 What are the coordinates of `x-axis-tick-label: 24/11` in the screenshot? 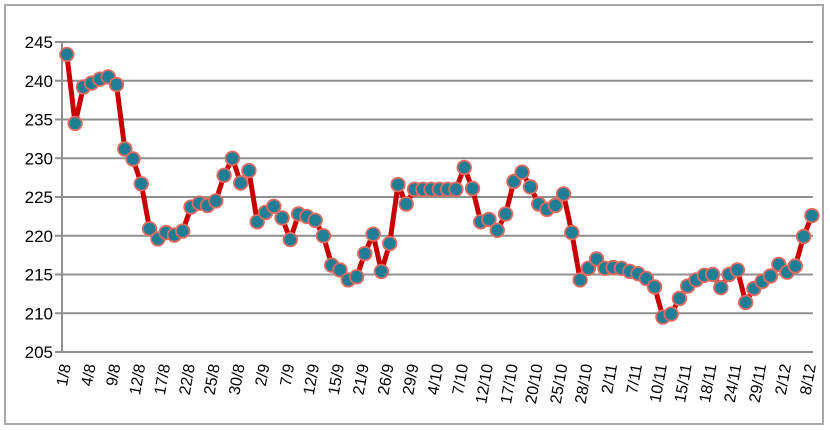 It's located at (734, 383).